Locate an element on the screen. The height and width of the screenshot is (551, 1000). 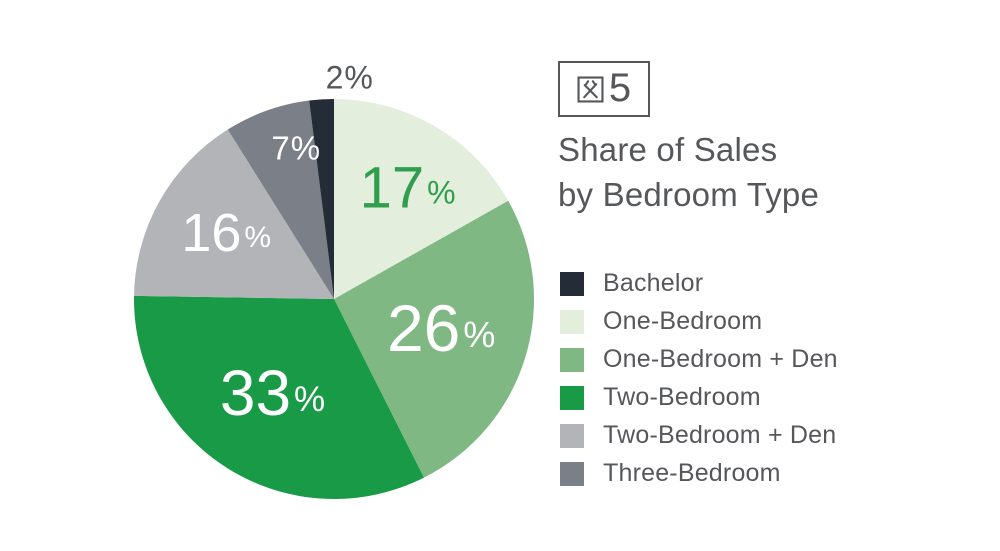
legend-item: Three-Bedroom is located at coordinates (699, 472).